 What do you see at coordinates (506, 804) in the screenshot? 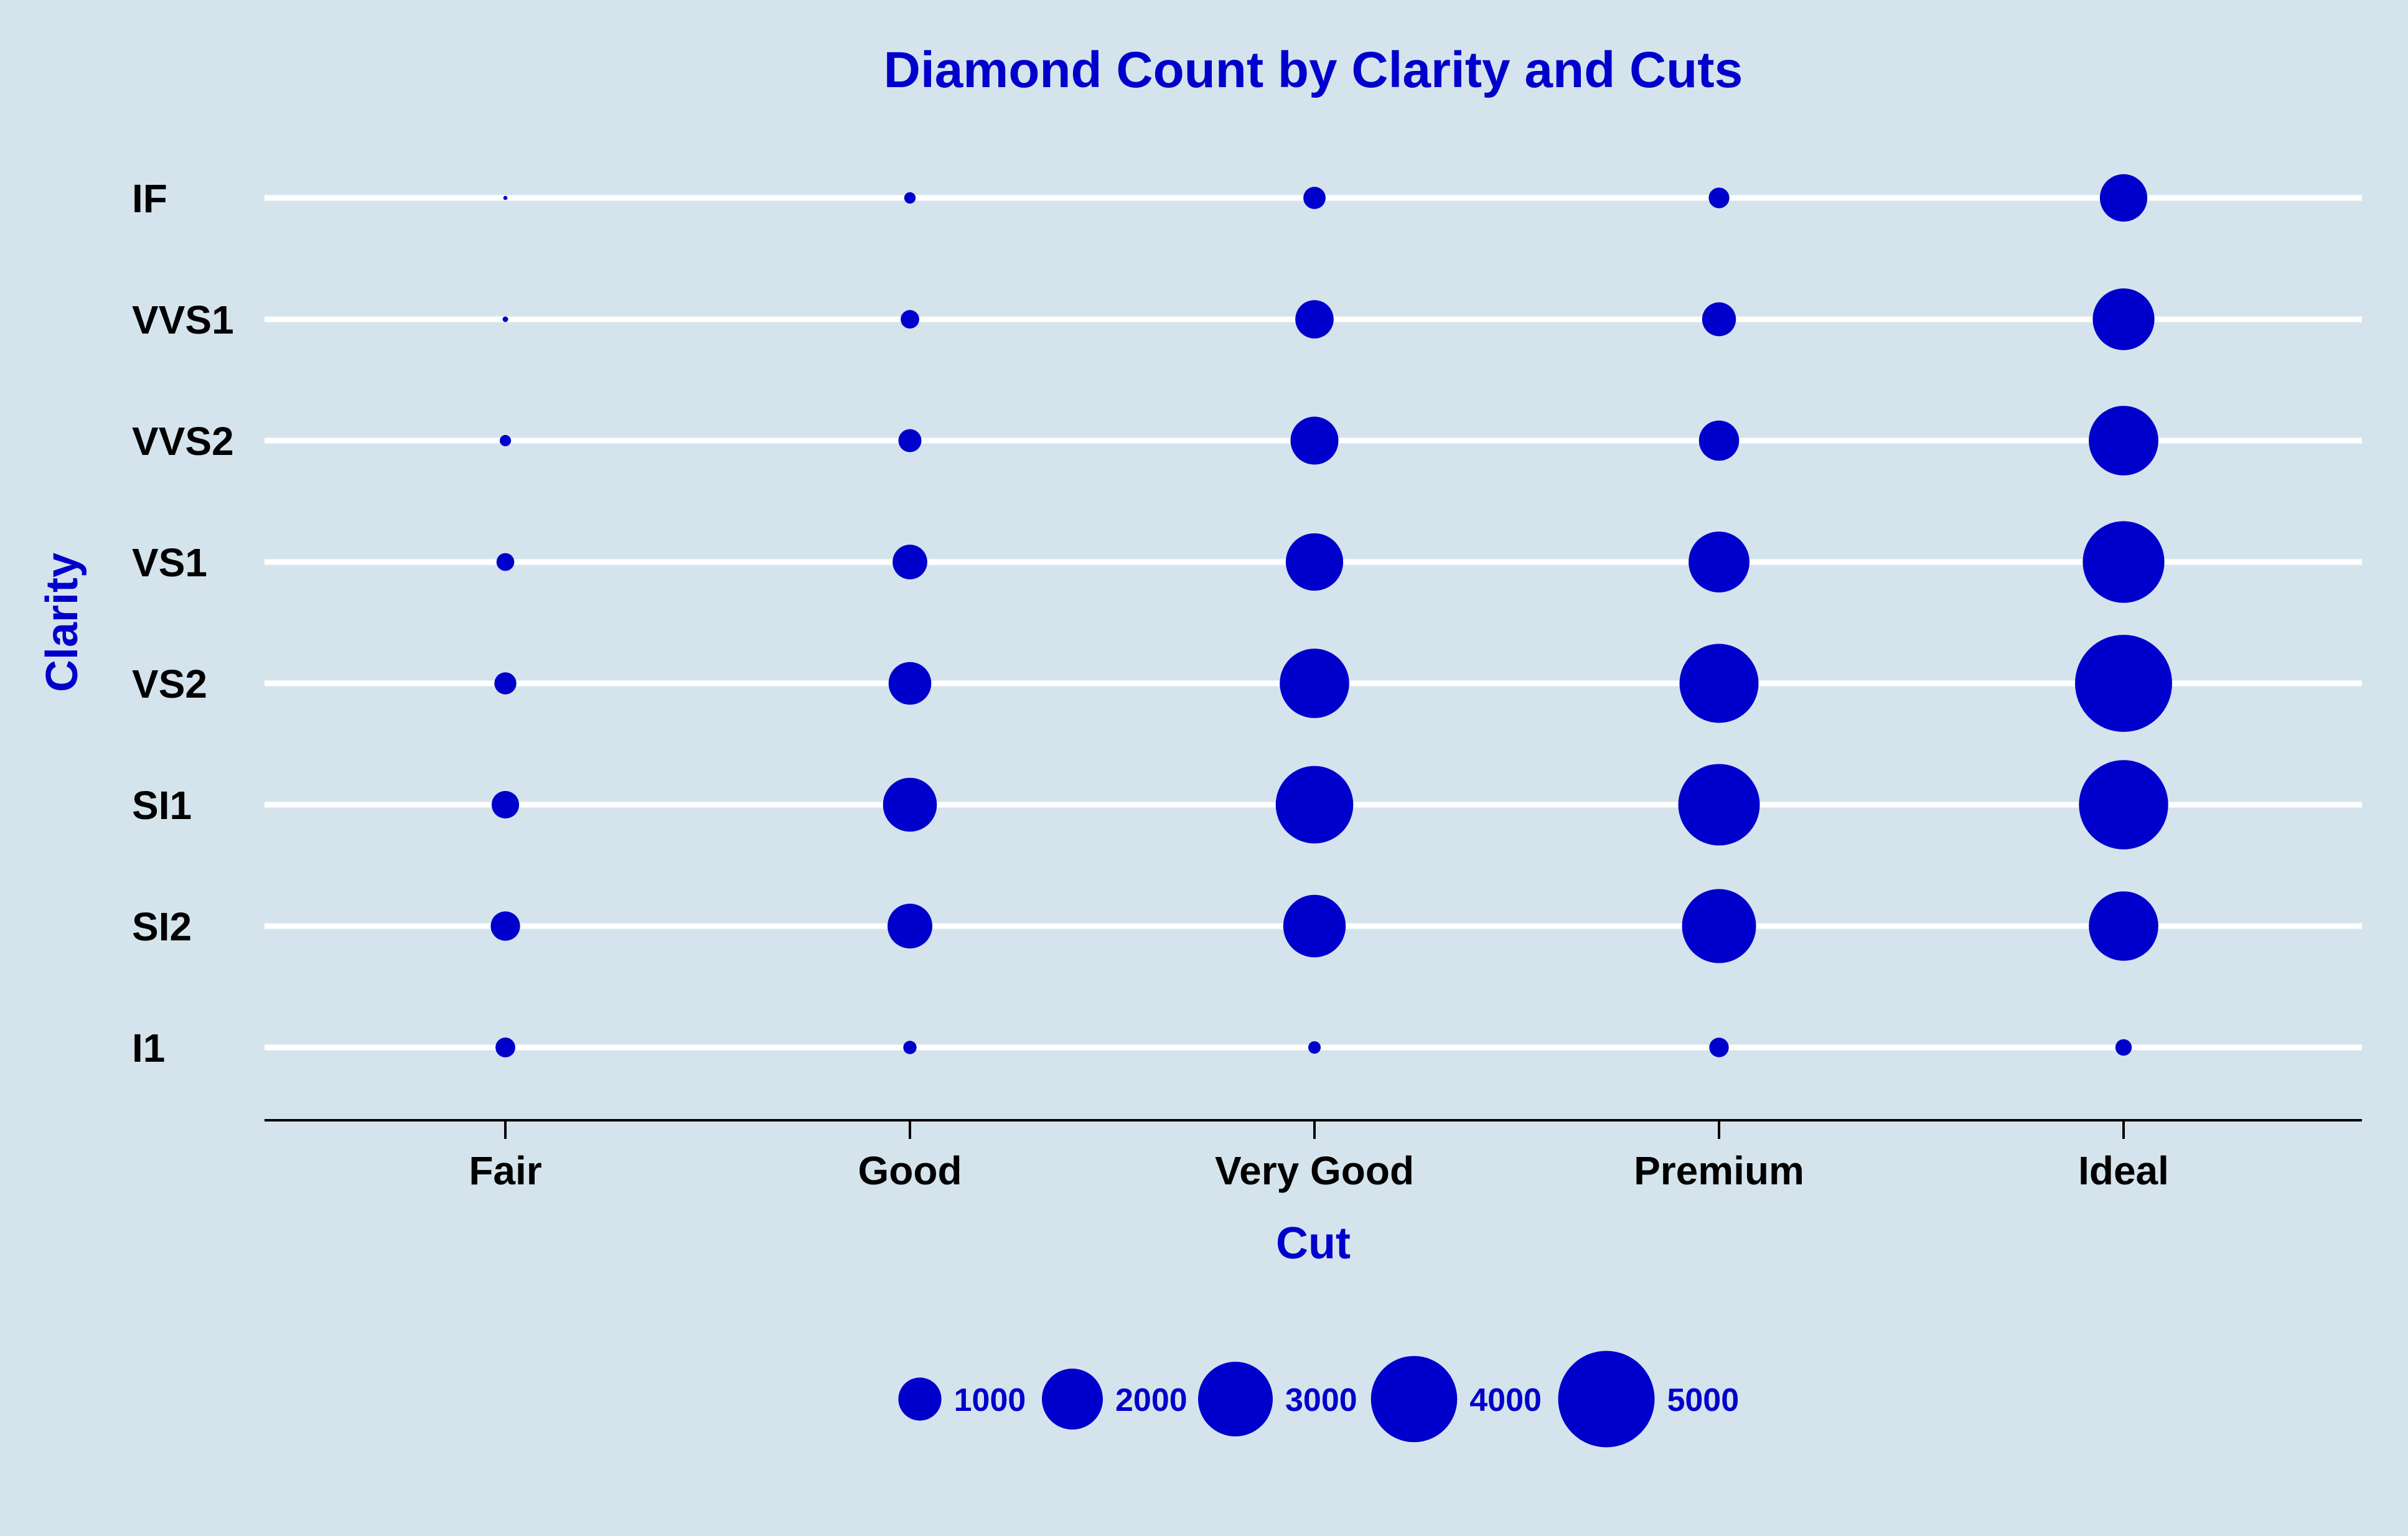
I see `point-si1-fair` at bounding box center [506, 804].